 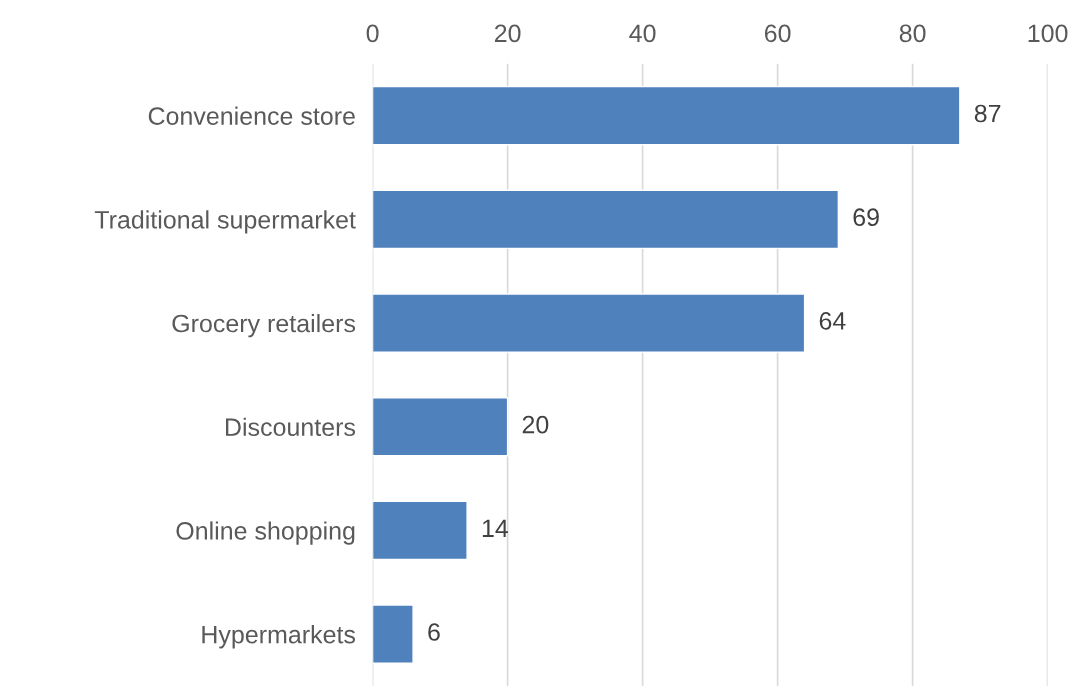 I want to click on x-tick-label: 0, so click(x=372, y=33).